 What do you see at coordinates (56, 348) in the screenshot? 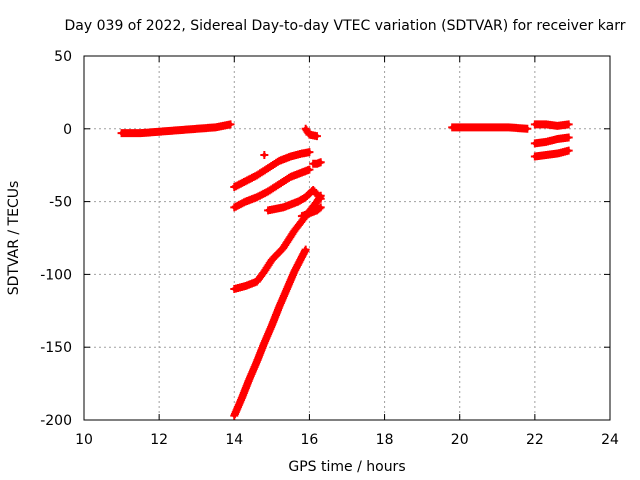
I see `y-tick-label: -150` at bounding box center [56, 348].